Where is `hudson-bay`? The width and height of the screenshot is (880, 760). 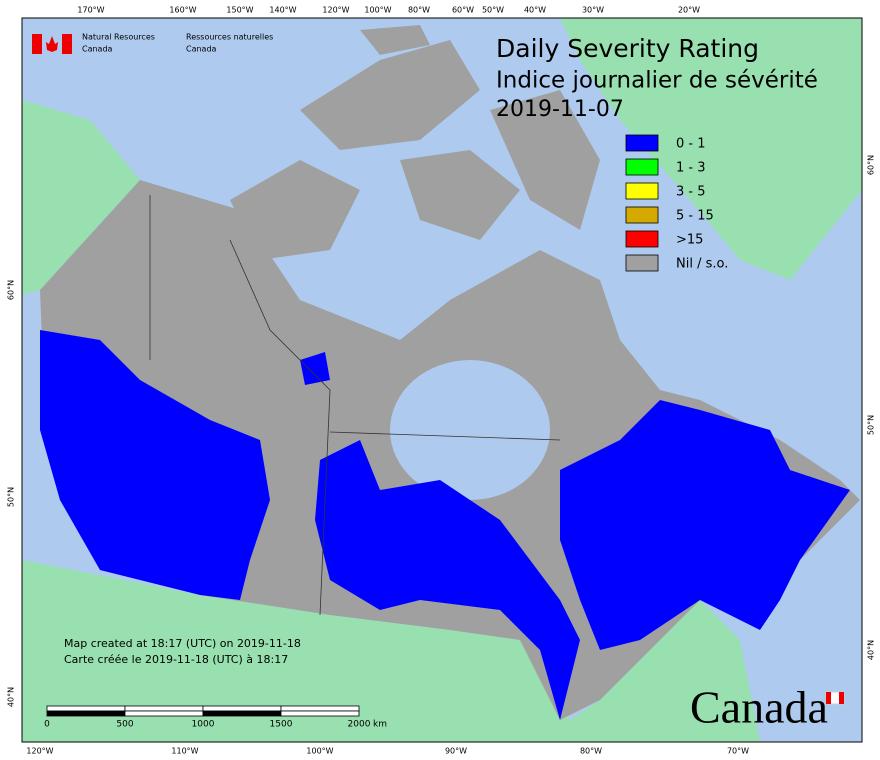
hudson-bay is located at coordinates (470, 430).